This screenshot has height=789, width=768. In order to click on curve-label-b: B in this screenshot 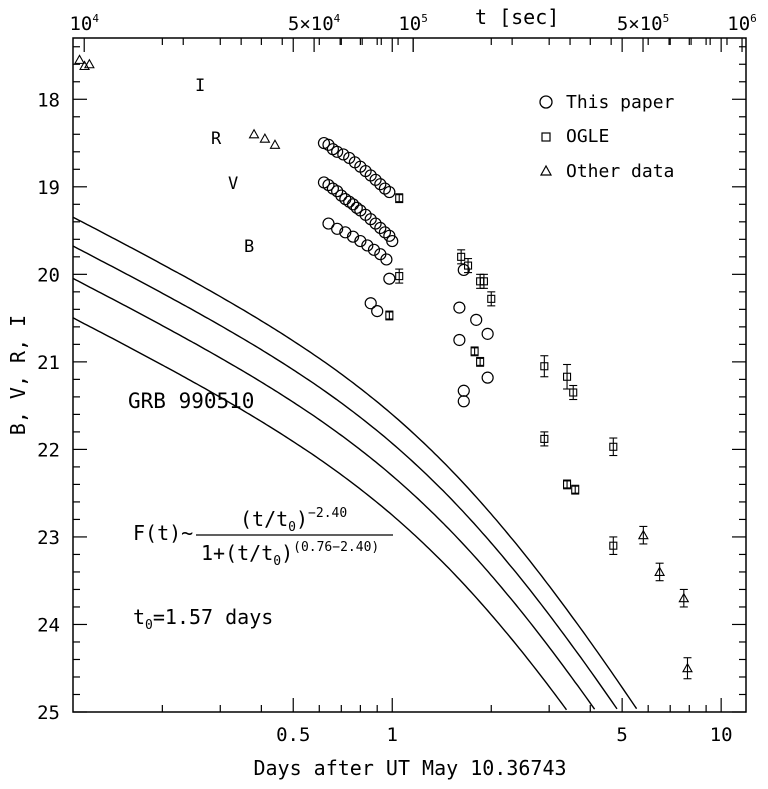, I will do `click(249, 247)`.